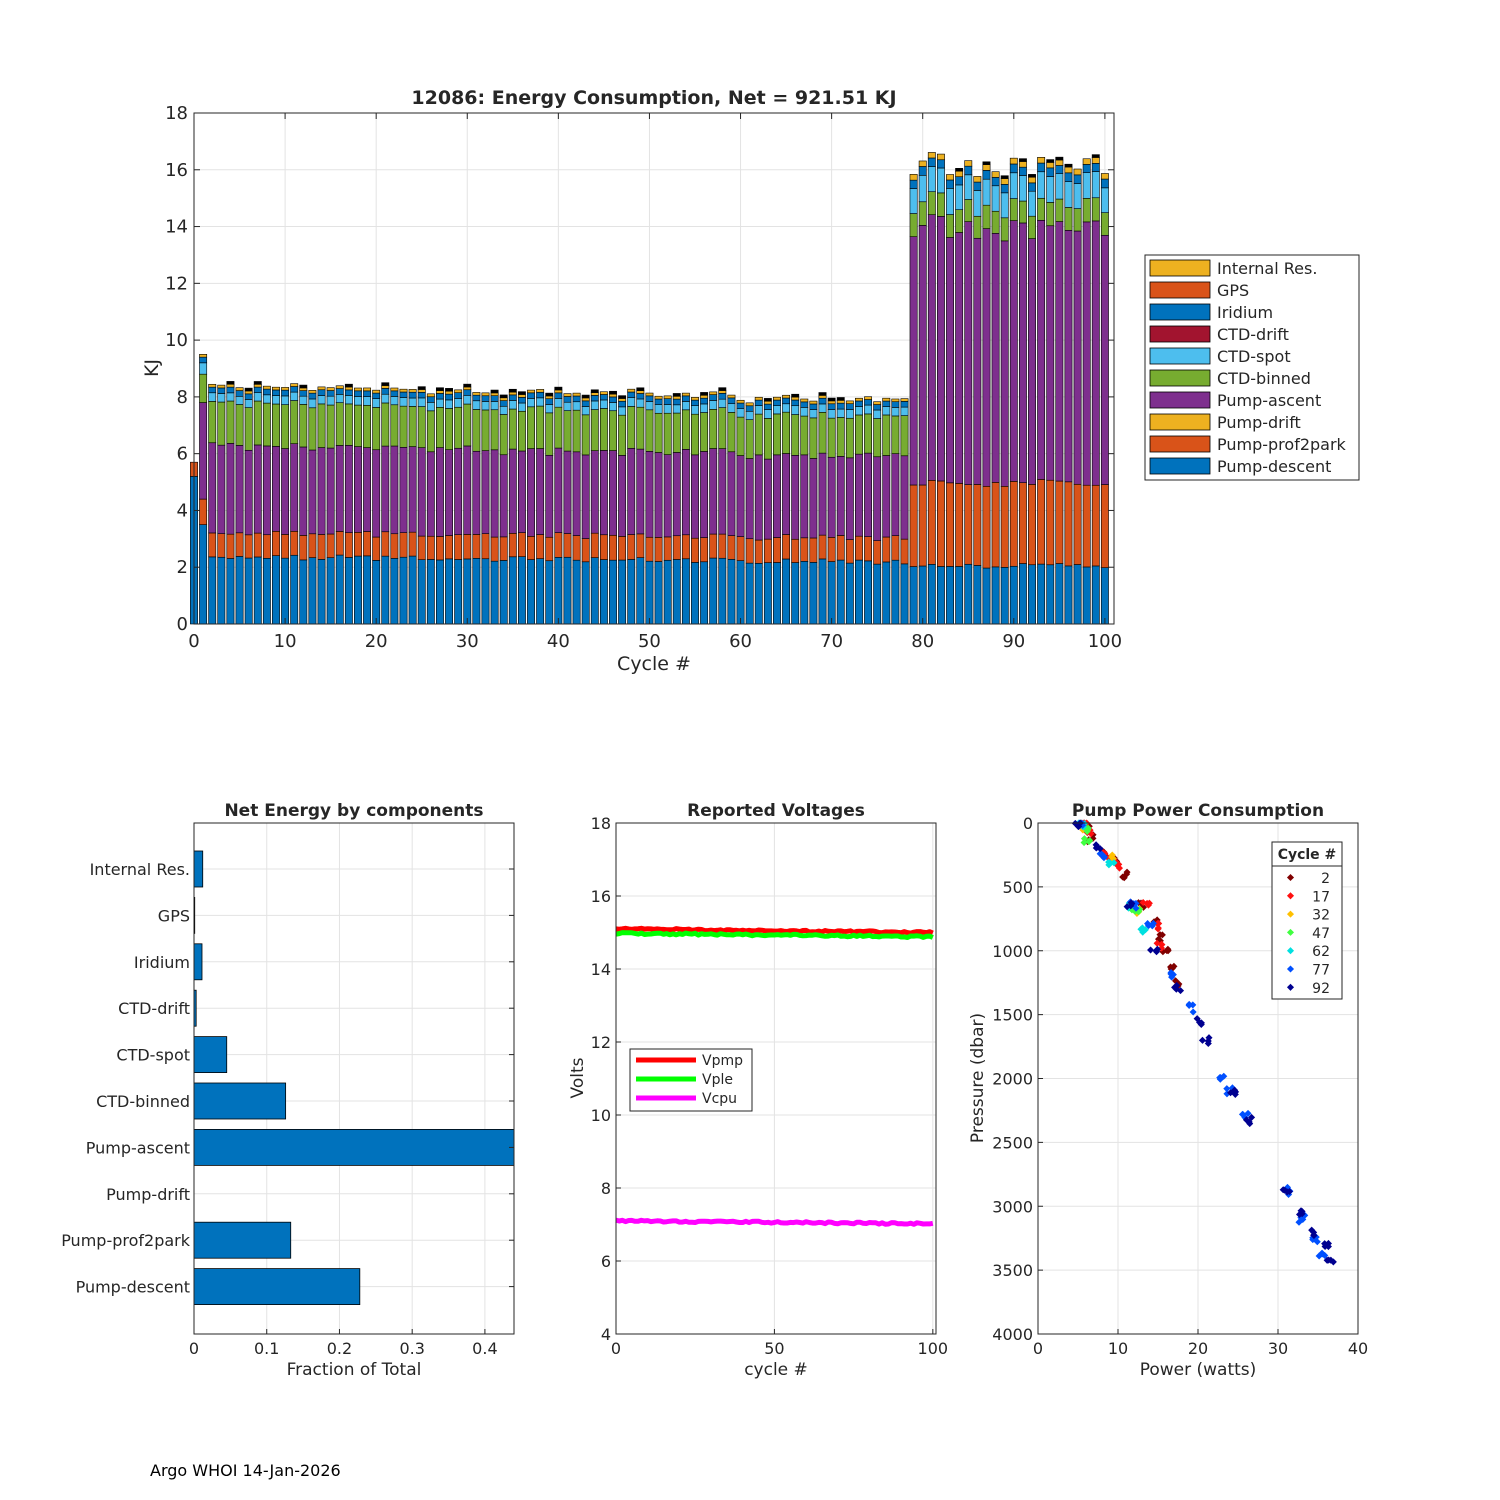  I want to click on voltages-ytick-label: 10, so click(601, 1115).